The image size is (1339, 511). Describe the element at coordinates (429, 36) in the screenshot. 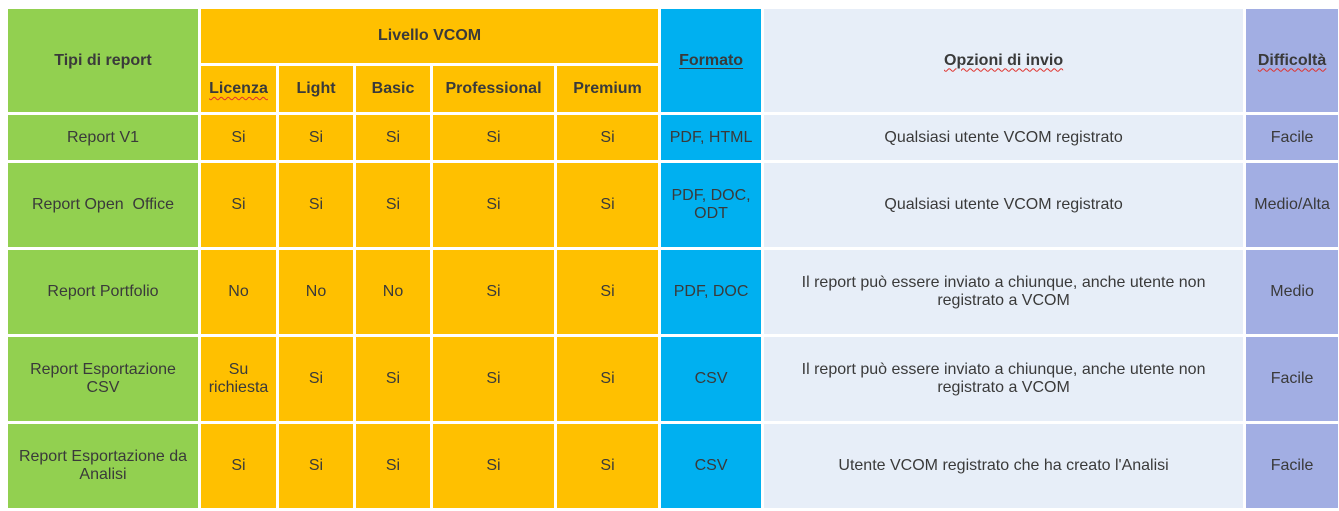

I see `header-livello-vcom: Livello VCOM` at that location.